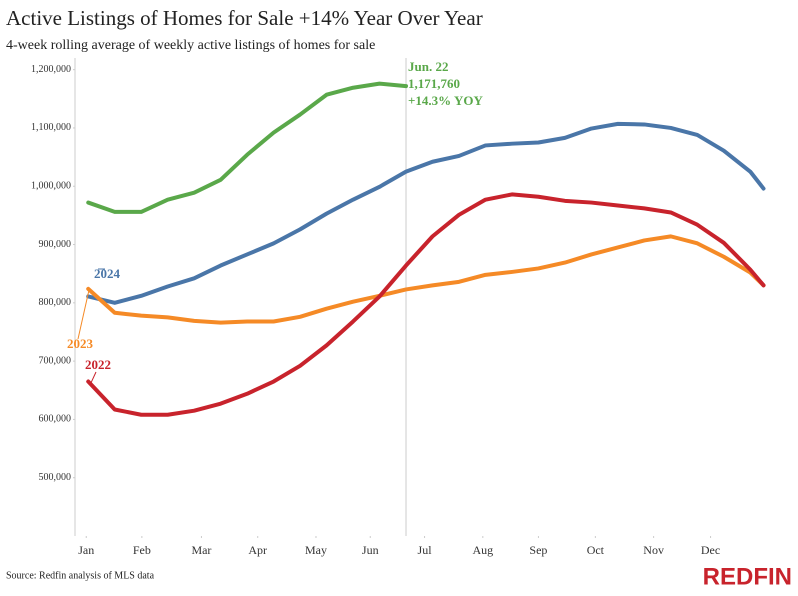 The width and height of the screenshot is (798, 596). I want to click on x-tick-label: Jan, so click(86, 550).